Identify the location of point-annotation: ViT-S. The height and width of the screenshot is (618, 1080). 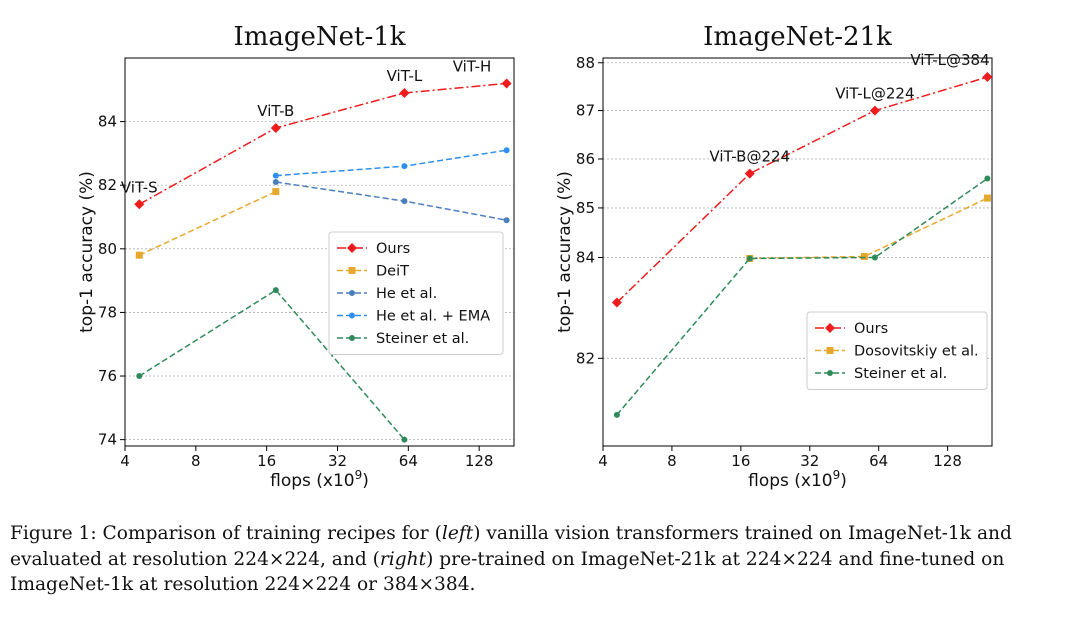
(139, 187).